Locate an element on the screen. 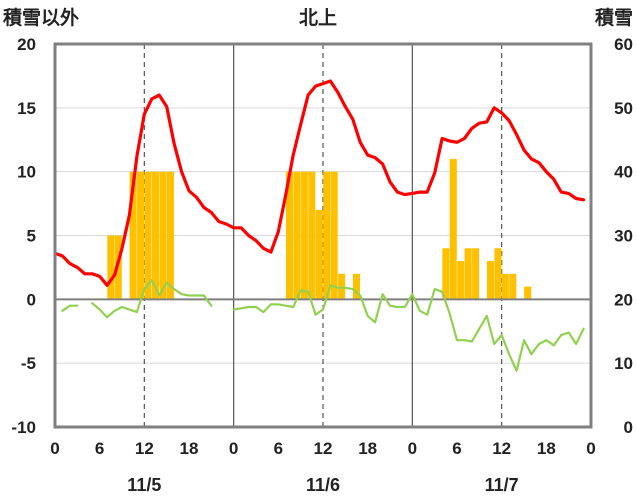 The image size is (636, 501). right-axis-ticks: 60 50 40 30 20 10 0 is located at coordinates (623, 236).